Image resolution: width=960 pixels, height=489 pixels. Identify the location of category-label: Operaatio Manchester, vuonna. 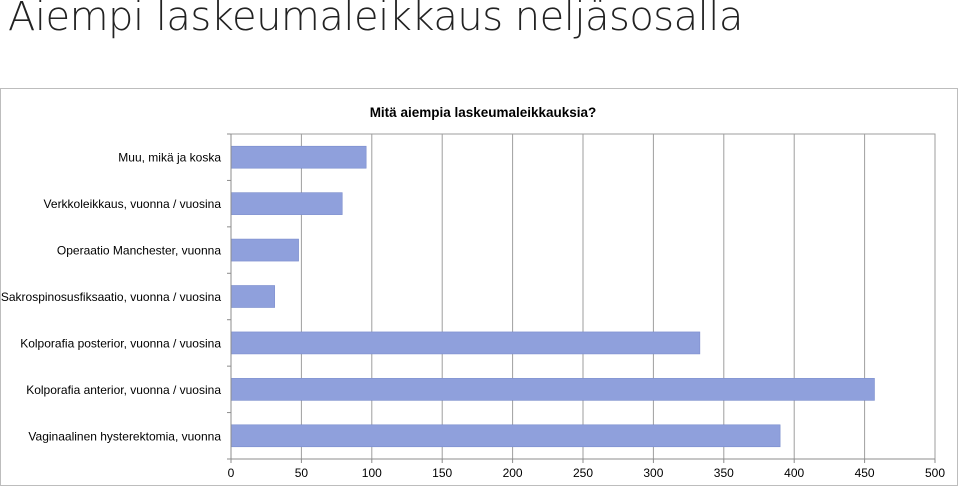
(139, 251).